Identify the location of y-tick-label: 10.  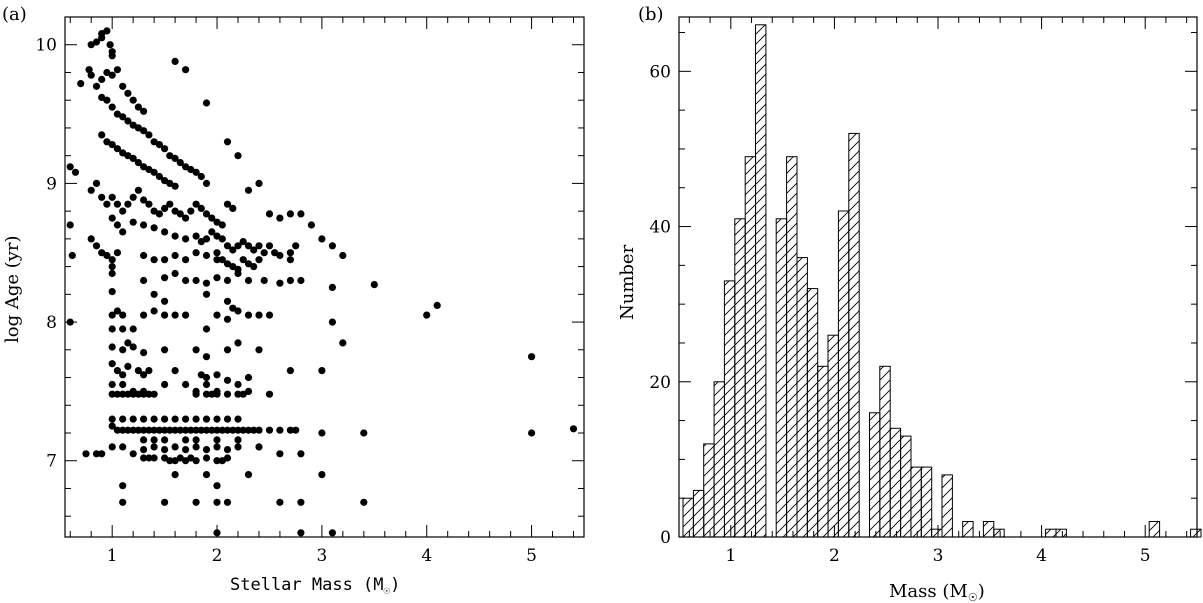
(46, 46).